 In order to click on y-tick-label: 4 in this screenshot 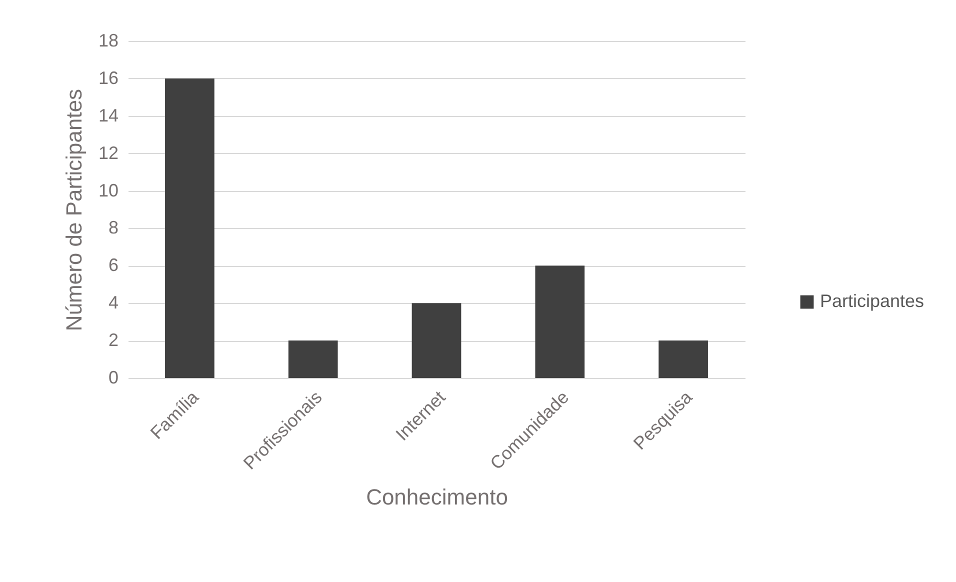, I will do `click(113, 302)`.